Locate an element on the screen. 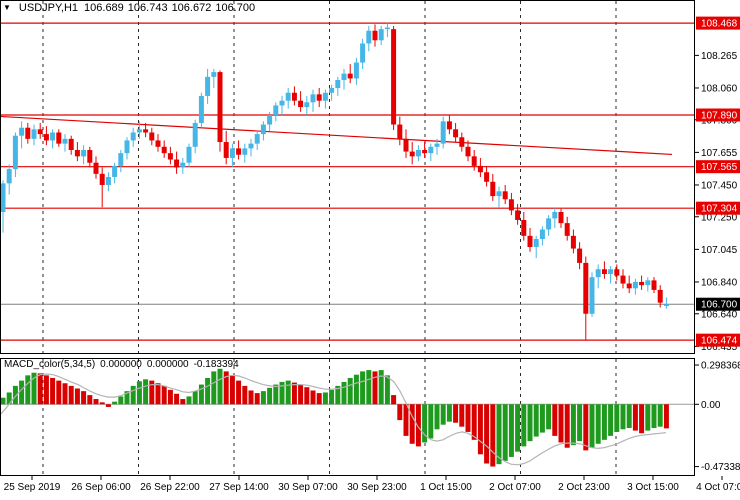  price-axis-label: 106.435 is located at coordinates (719, 347).